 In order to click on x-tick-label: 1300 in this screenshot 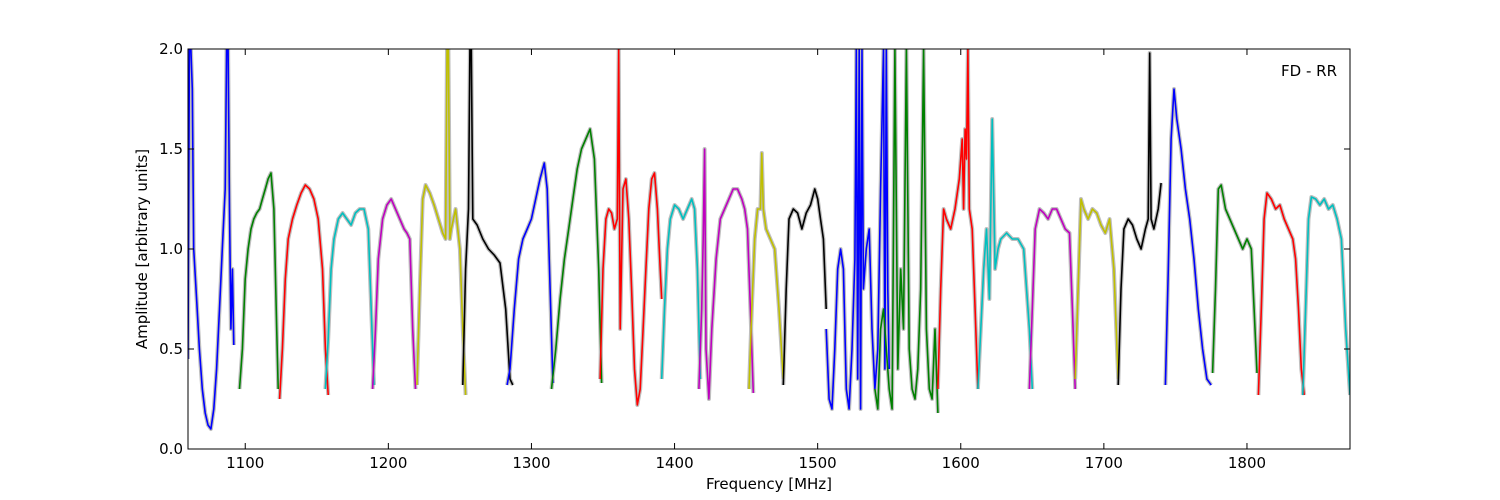, I will do `click(531, 463)`.